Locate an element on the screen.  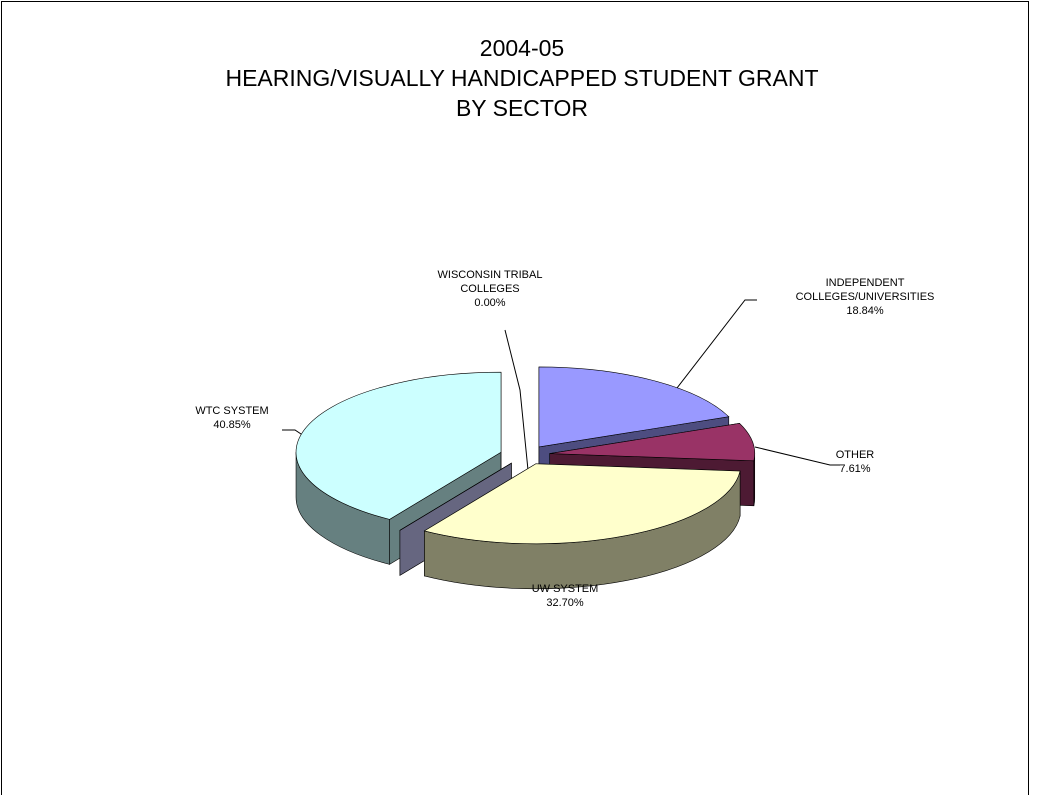
slice-label: INDEPENDENT COLLEGES/UNIVERSITIES 18.84% is located at coordinates (865, 297).